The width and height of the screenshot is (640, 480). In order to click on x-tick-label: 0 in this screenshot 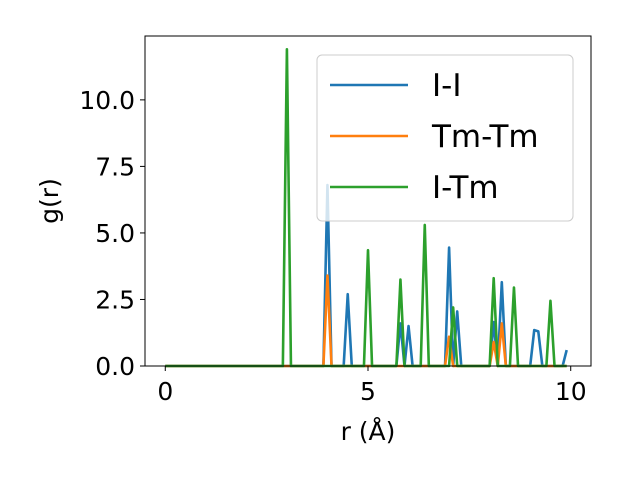, I will do `click(165, 391)`.